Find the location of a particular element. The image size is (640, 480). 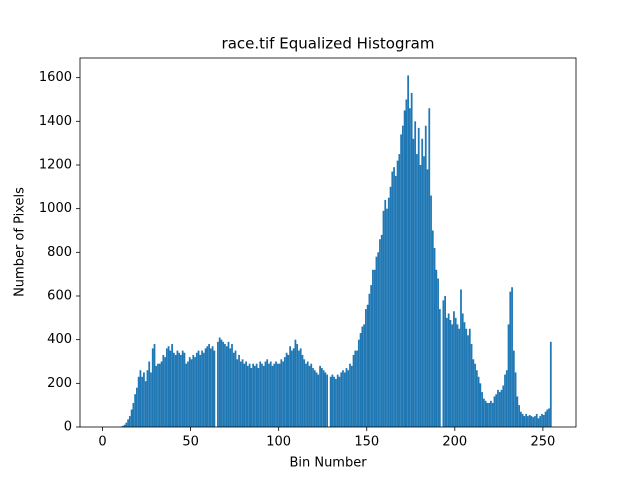

y-tick-label: 600 is located at coordinates (59, 295).